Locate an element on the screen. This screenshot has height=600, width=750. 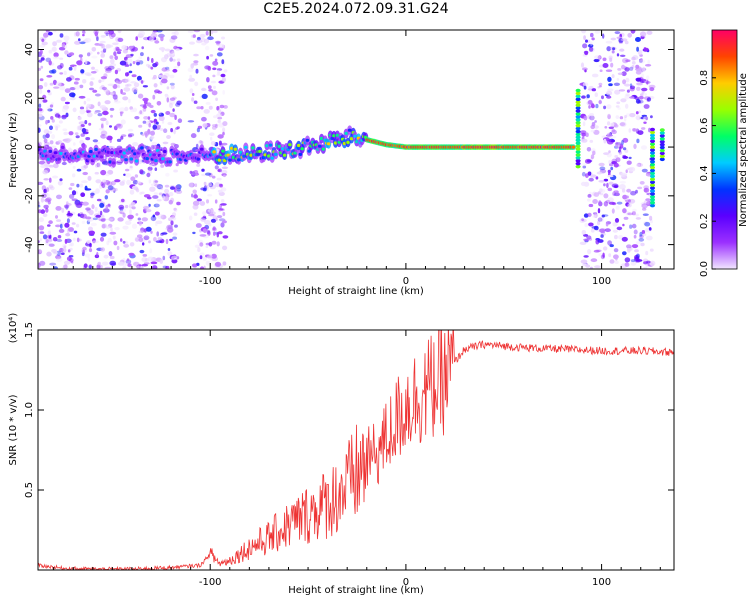
snr-ytick-label: 1.0 is located at coordinates (29, 410).